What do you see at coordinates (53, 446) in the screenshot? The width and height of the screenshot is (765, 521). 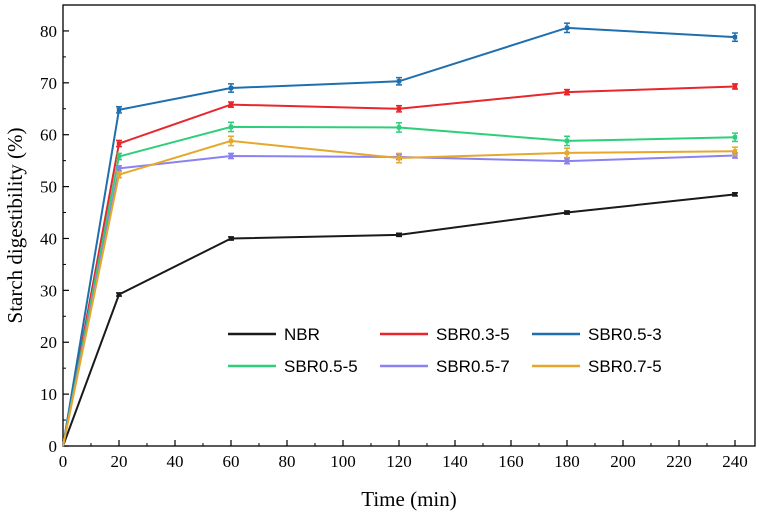 I see `y-tick-label: 0` at bounding box center [53, 446].